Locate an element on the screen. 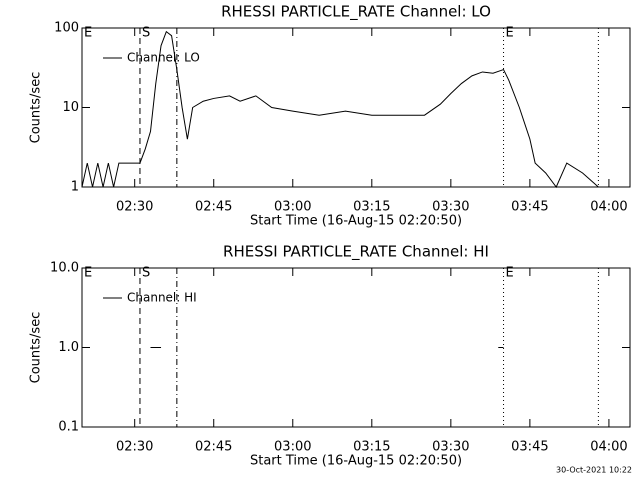 Image resolution: width=640 pixels, height=480 pixels. y-tick-label: 10 is located at coordinates (70, 107).